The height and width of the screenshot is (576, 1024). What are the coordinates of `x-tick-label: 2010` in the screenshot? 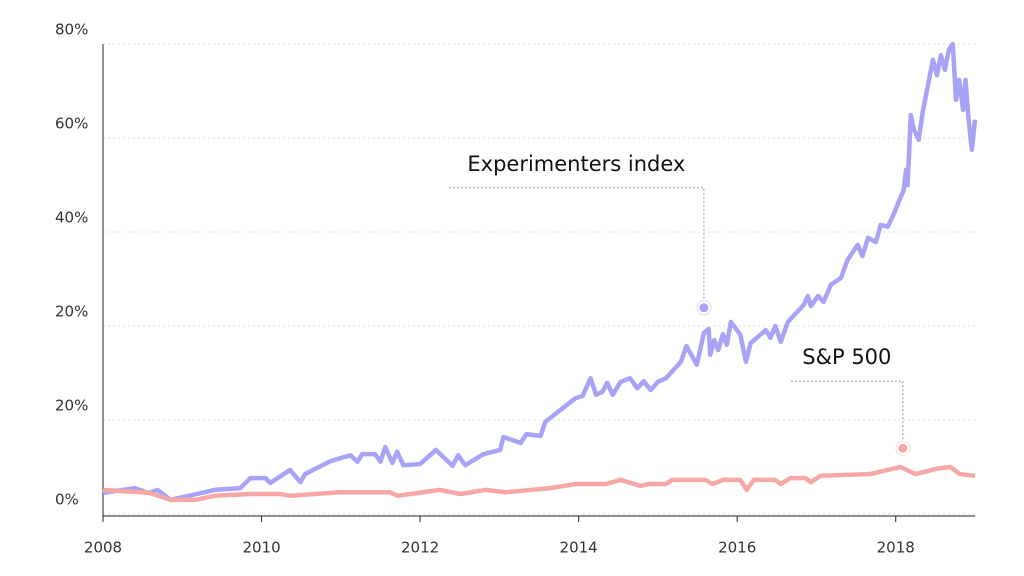 It's located at (261, 548).